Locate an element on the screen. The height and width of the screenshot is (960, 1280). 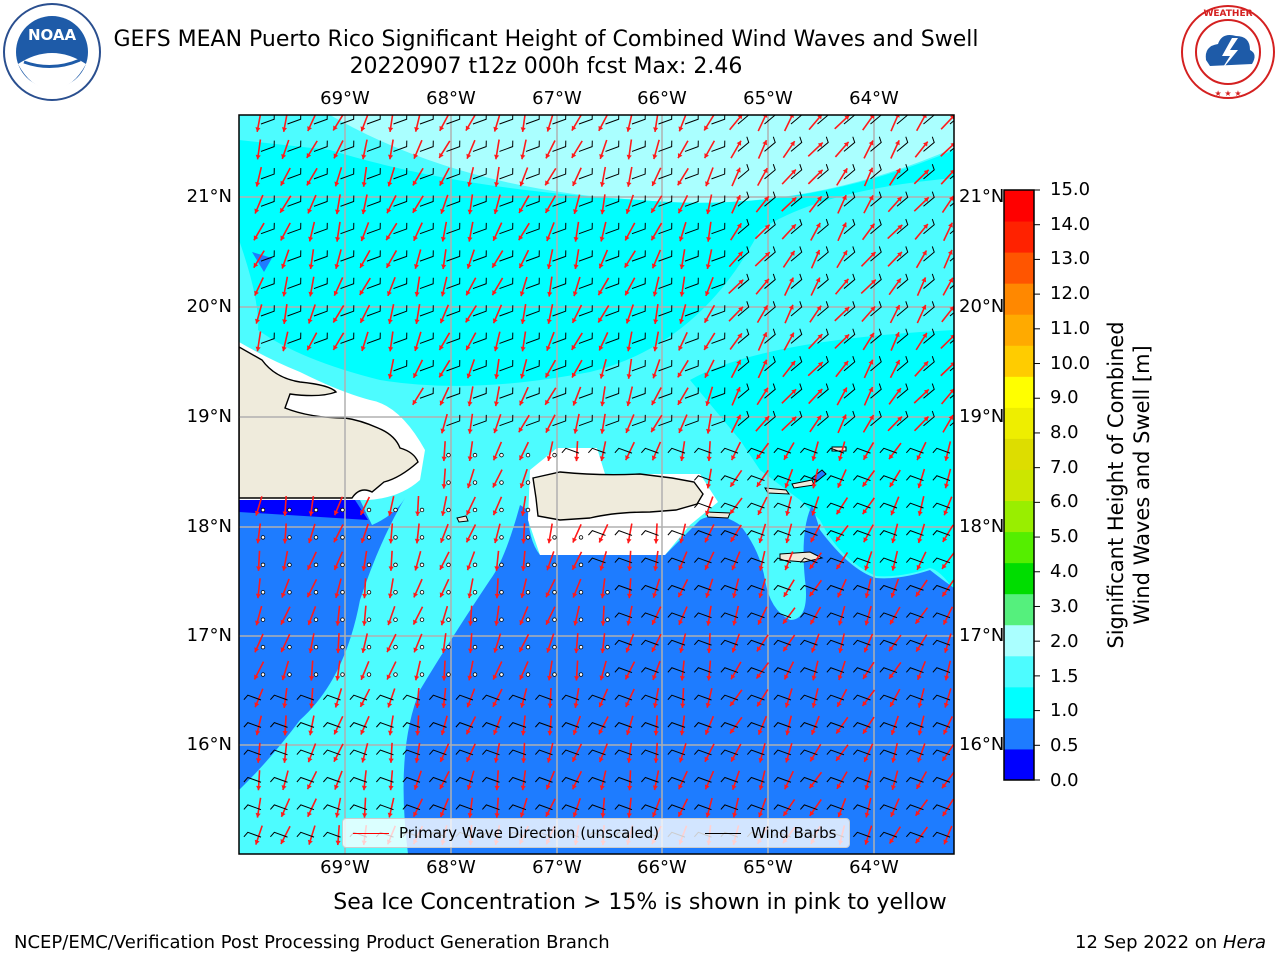
lat-label-20n-right: 20°N is located at coordinates (982, 306).